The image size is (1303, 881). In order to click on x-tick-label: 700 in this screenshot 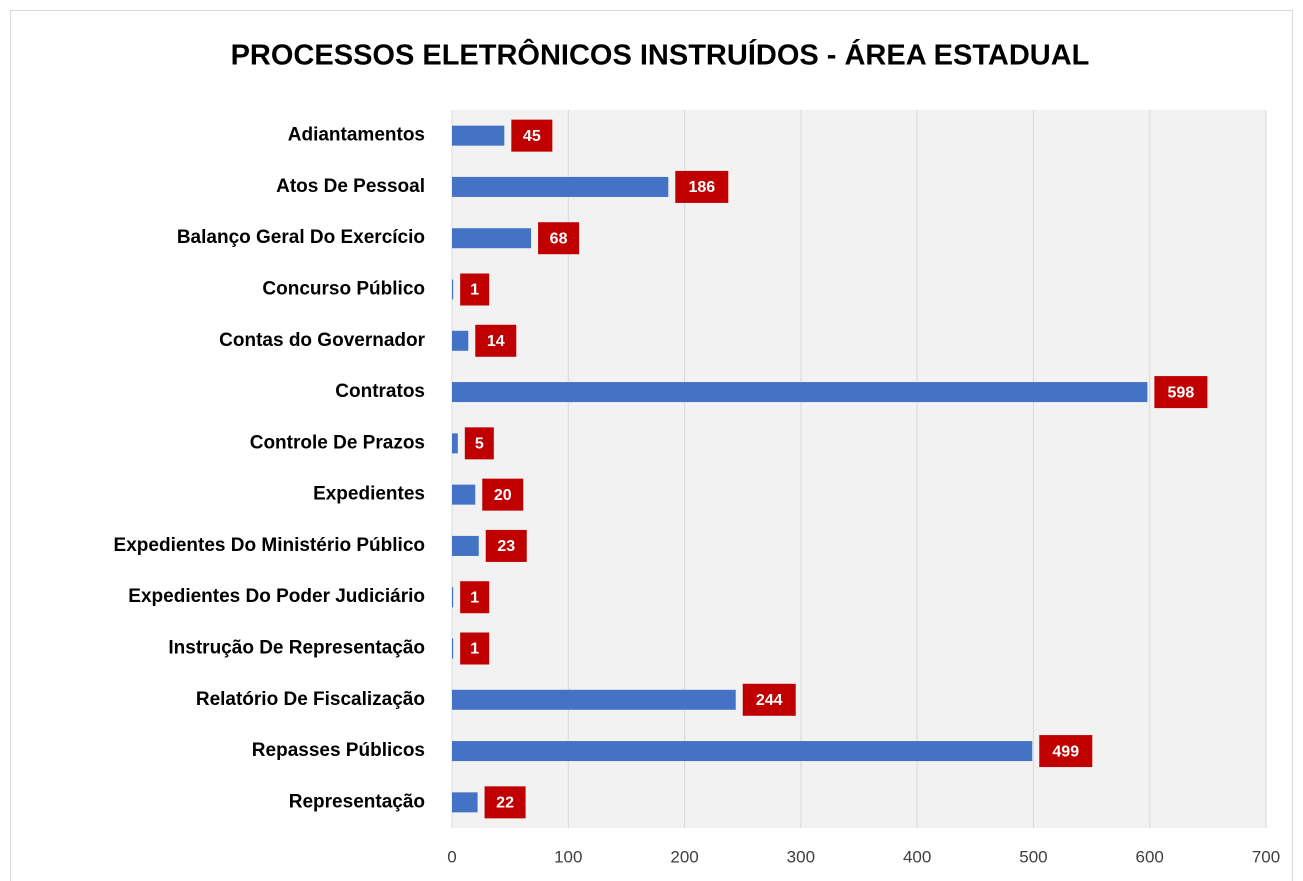, I will do `click(1266, 856)`.